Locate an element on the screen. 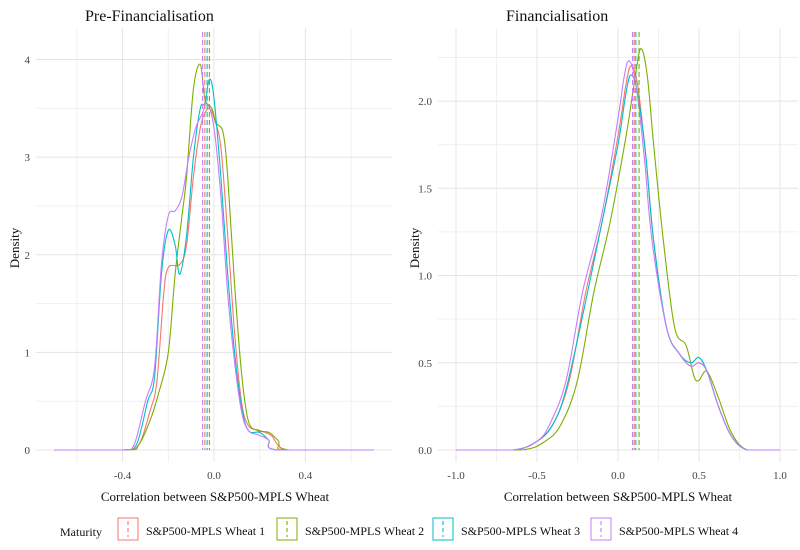 This screenshot has width=800, height=550. y-tick-label: 4 is located at coordinates (28, 61).